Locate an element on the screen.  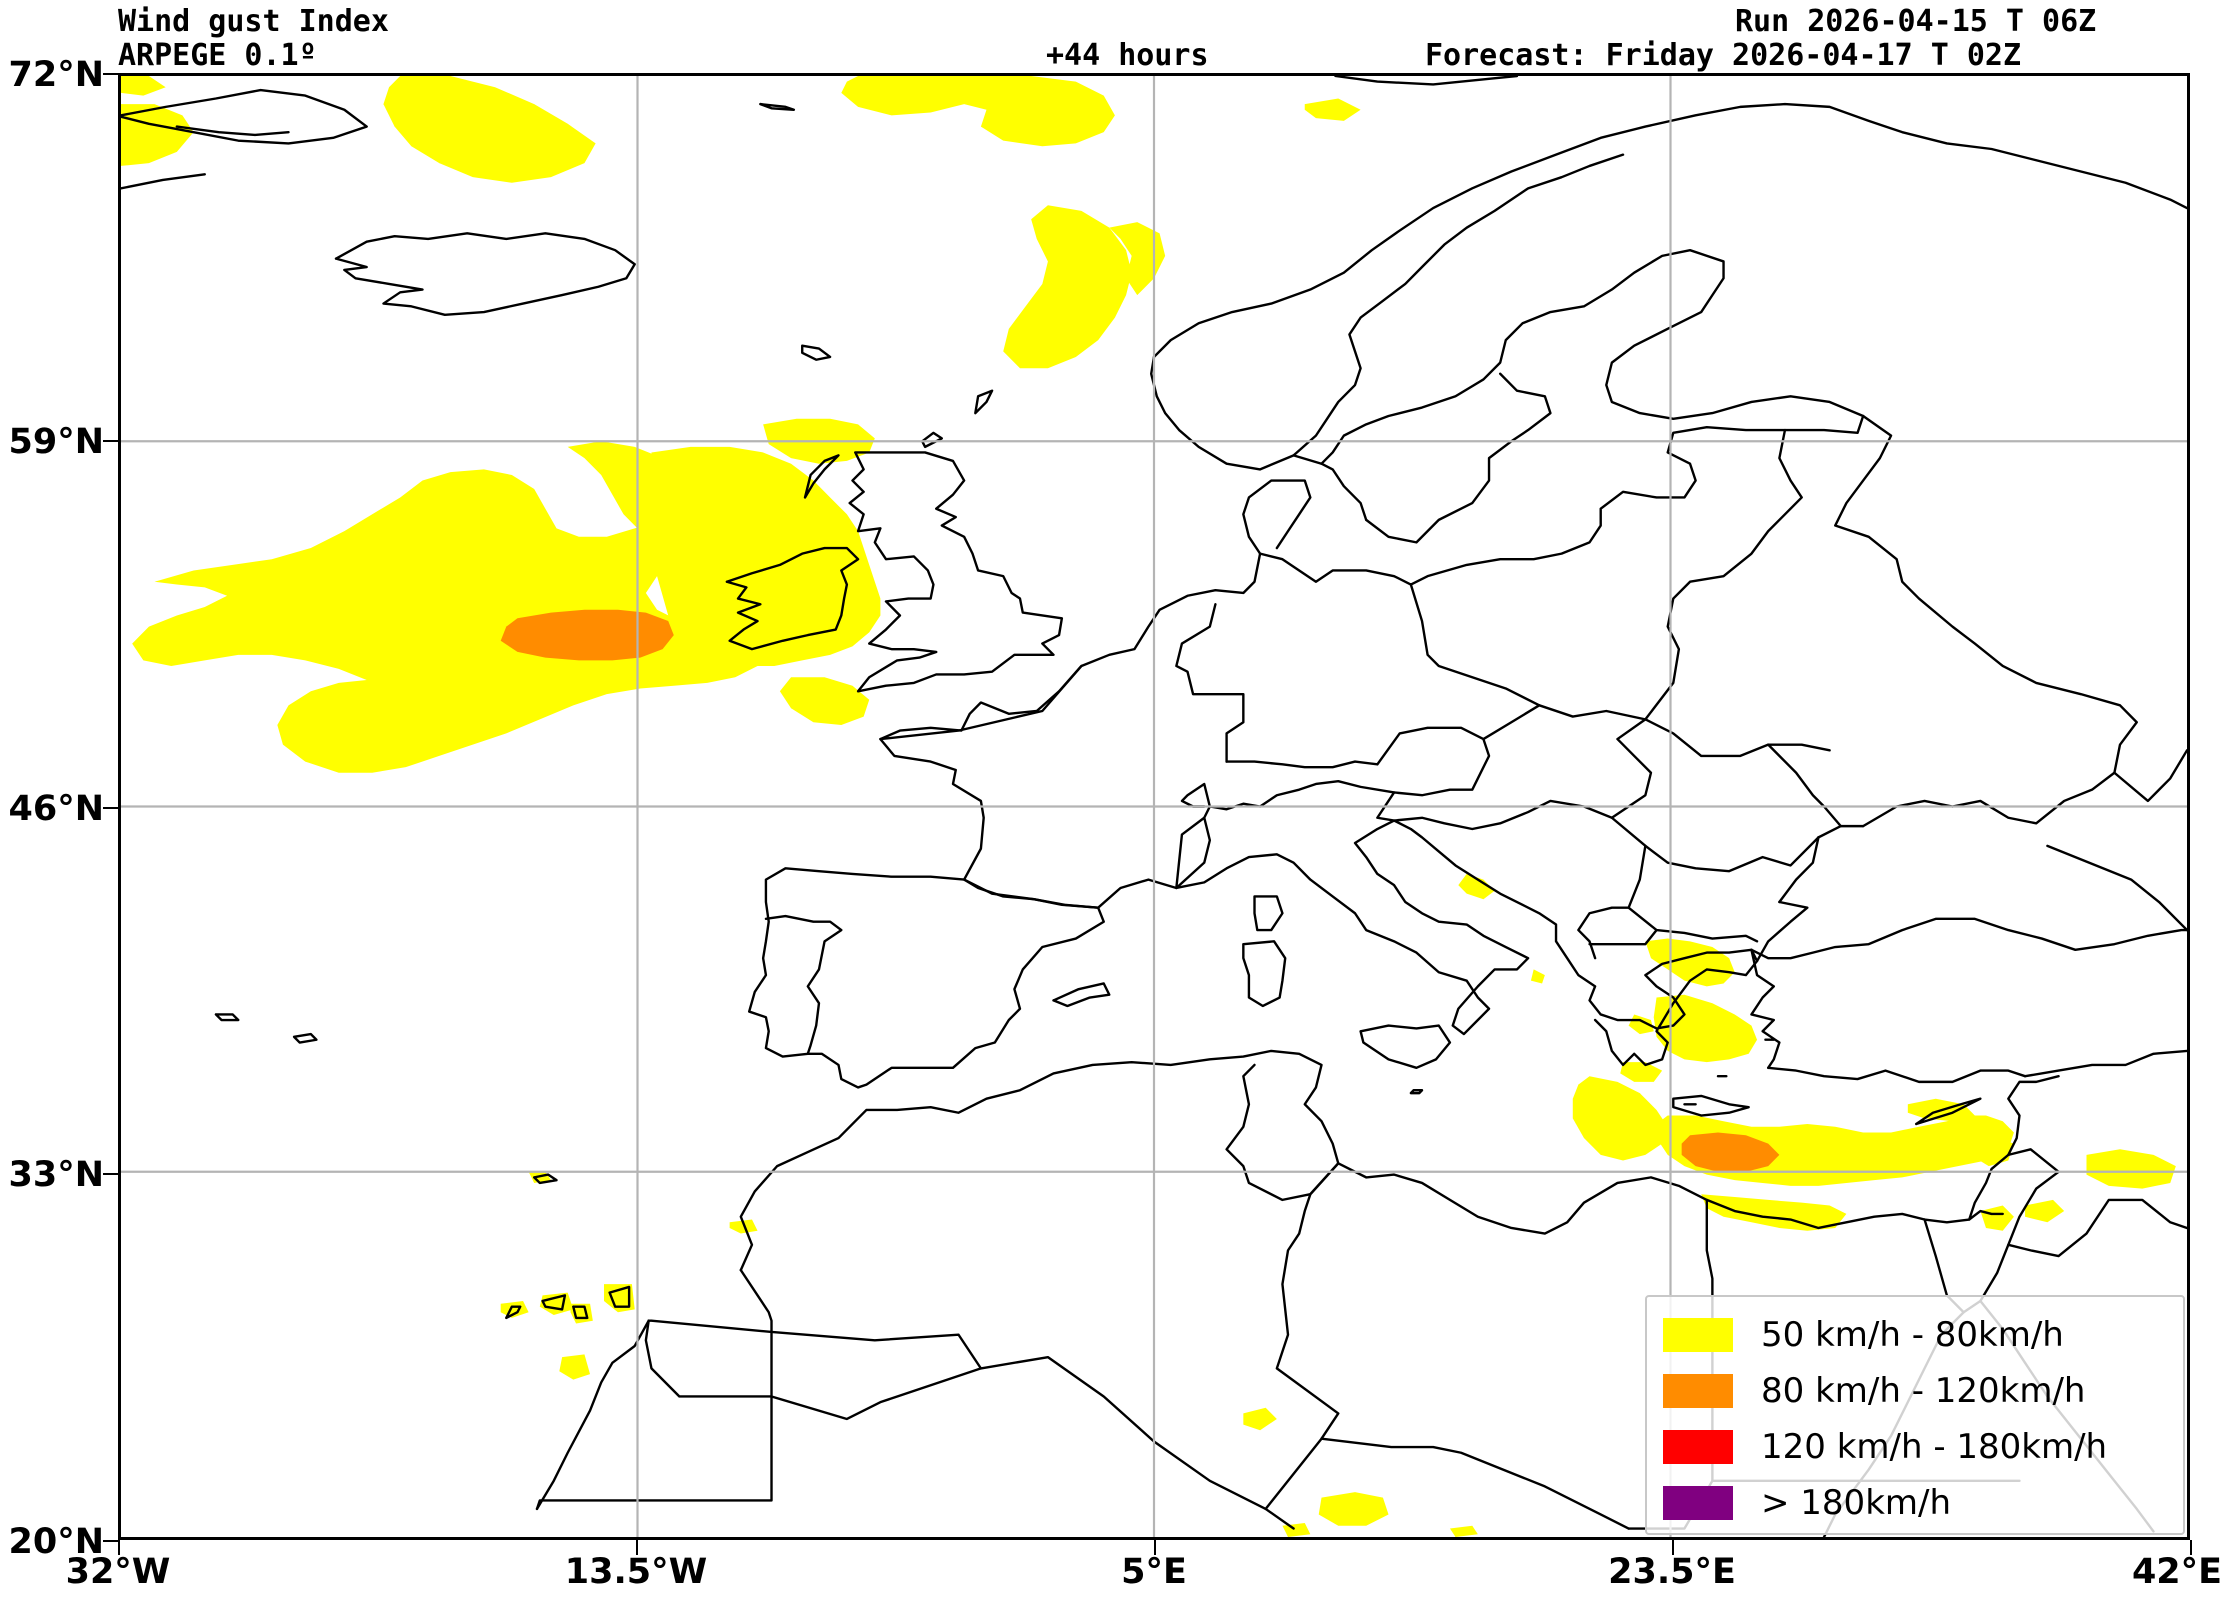
legend-label-80-120: 80 km/h - 120km/h is located at coordinates (1923, 1391).